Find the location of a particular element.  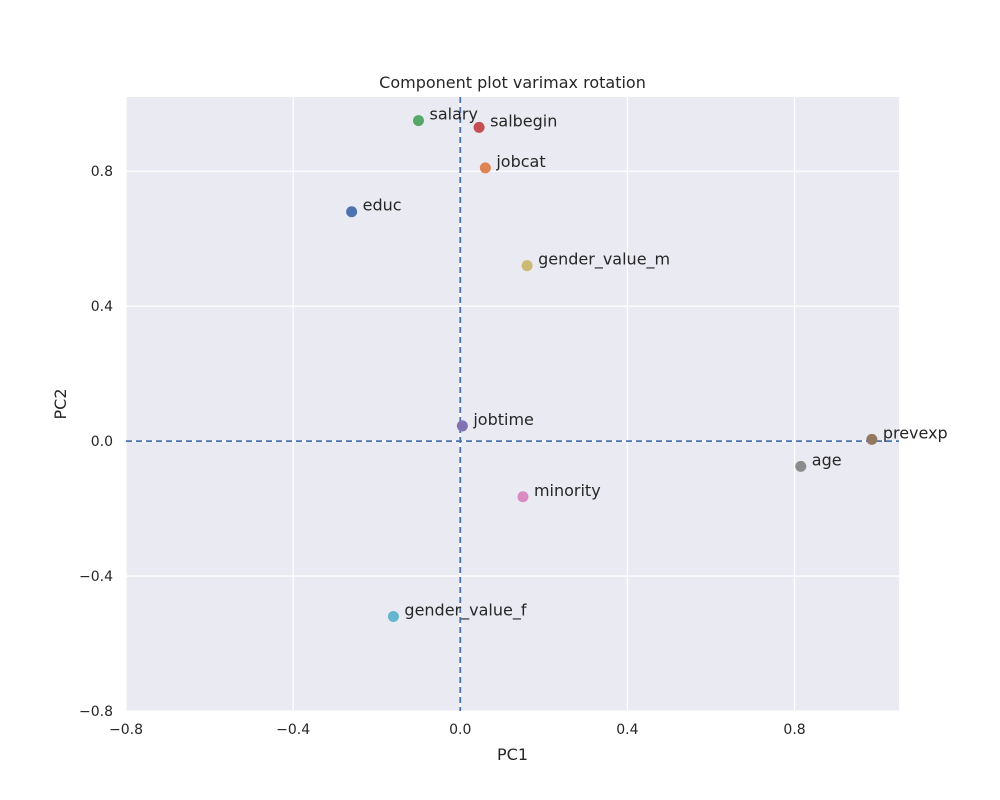

point-label: salbegin is located at coordinates (523, 120).